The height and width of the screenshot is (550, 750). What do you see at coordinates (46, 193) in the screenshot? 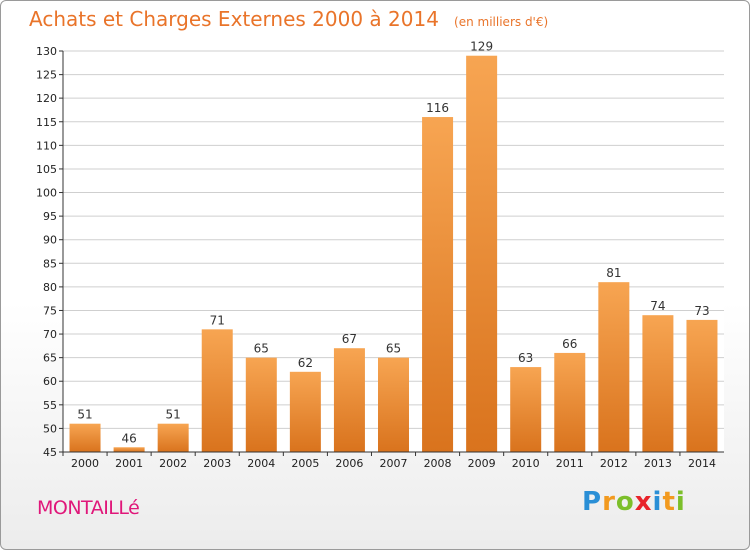
I see `y-tick-label: 100` at bounding box center [46, 193].